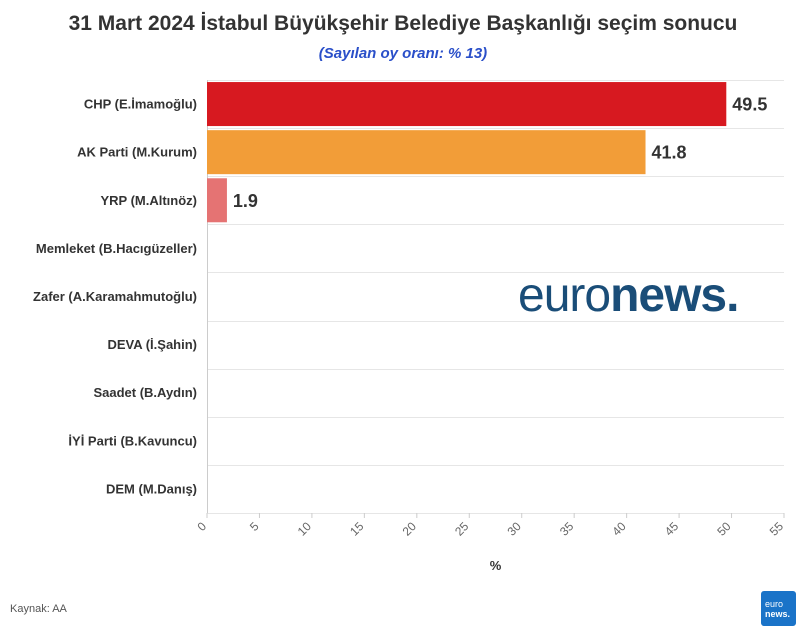 The width and height of the screenshot is (806, 639). I want to click on x-tick-label: 35, so click(567, 529).